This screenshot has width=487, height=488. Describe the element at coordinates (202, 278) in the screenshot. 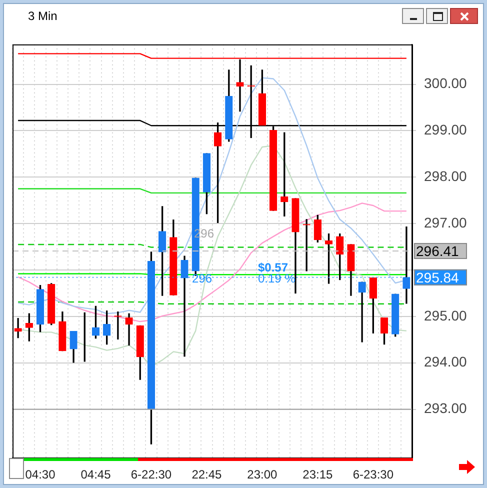

I see `annotation: 296` at that location.